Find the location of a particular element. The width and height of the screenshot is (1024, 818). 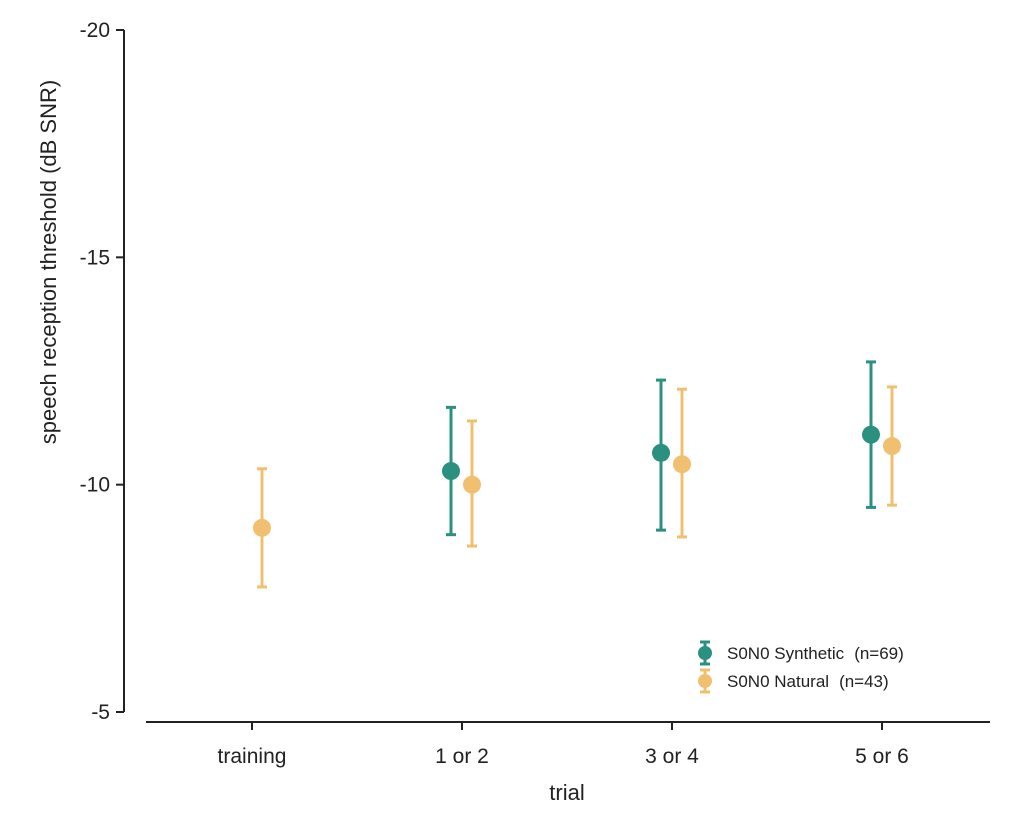

x-tick-label: 1 or 2 is located at coordinates (462, 756).